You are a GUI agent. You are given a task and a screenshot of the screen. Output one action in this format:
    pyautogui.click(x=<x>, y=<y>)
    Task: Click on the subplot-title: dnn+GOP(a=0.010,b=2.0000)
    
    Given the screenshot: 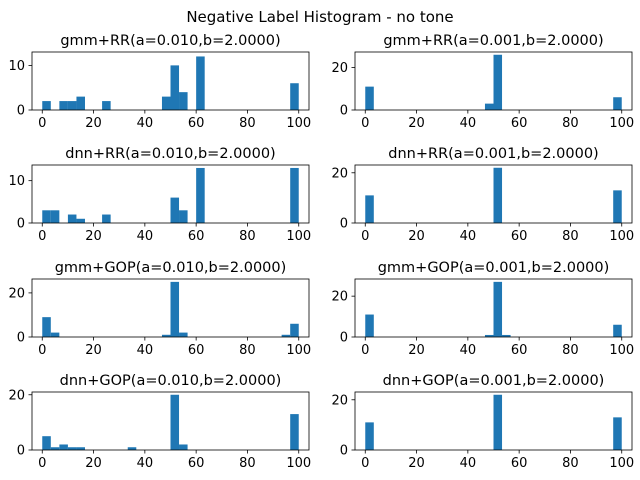 What is the action you would take?
    pyautogui.click(x=171, y=381)
    